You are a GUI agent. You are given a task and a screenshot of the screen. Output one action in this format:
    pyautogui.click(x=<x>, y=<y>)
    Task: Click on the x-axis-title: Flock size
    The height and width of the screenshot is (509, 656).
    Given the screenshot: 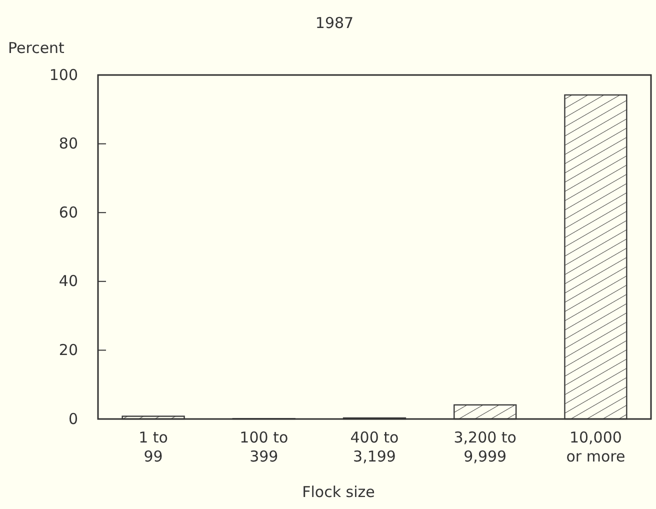 What is the action you would take?
    pyautogui.click(x=338, y=492)
    